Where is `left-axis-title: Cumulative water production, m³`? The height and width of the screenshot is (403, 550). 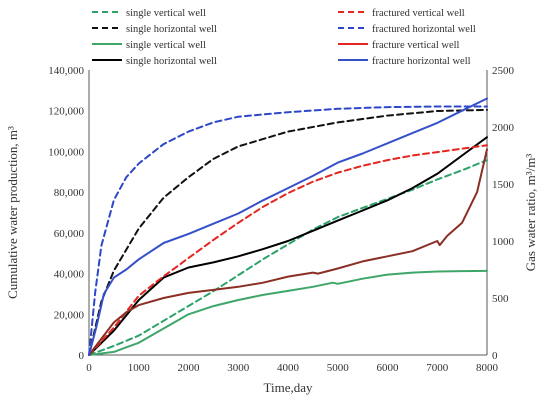
left-axis-title: Cumulative water production, m³ is located at coordinates (12, 212).